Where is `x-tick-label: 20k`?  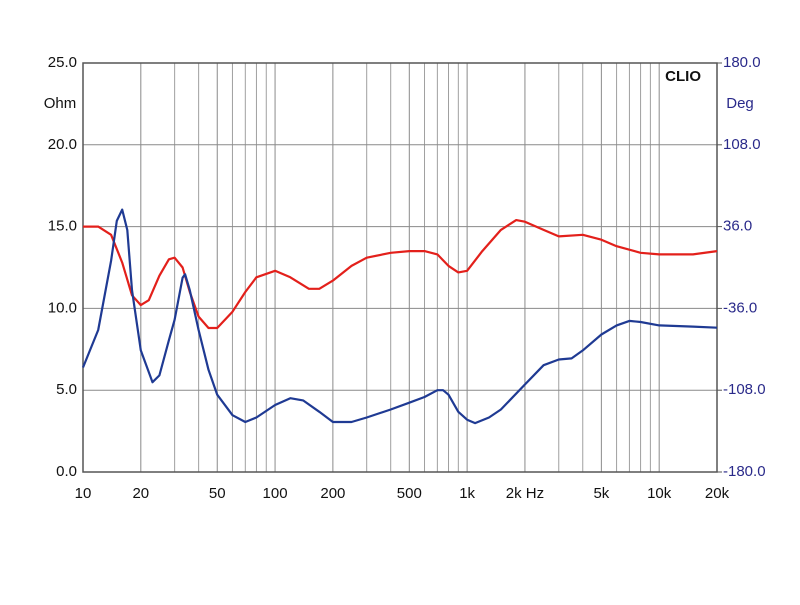
x-tick-label: 20k is located at coordinates (717, 493).